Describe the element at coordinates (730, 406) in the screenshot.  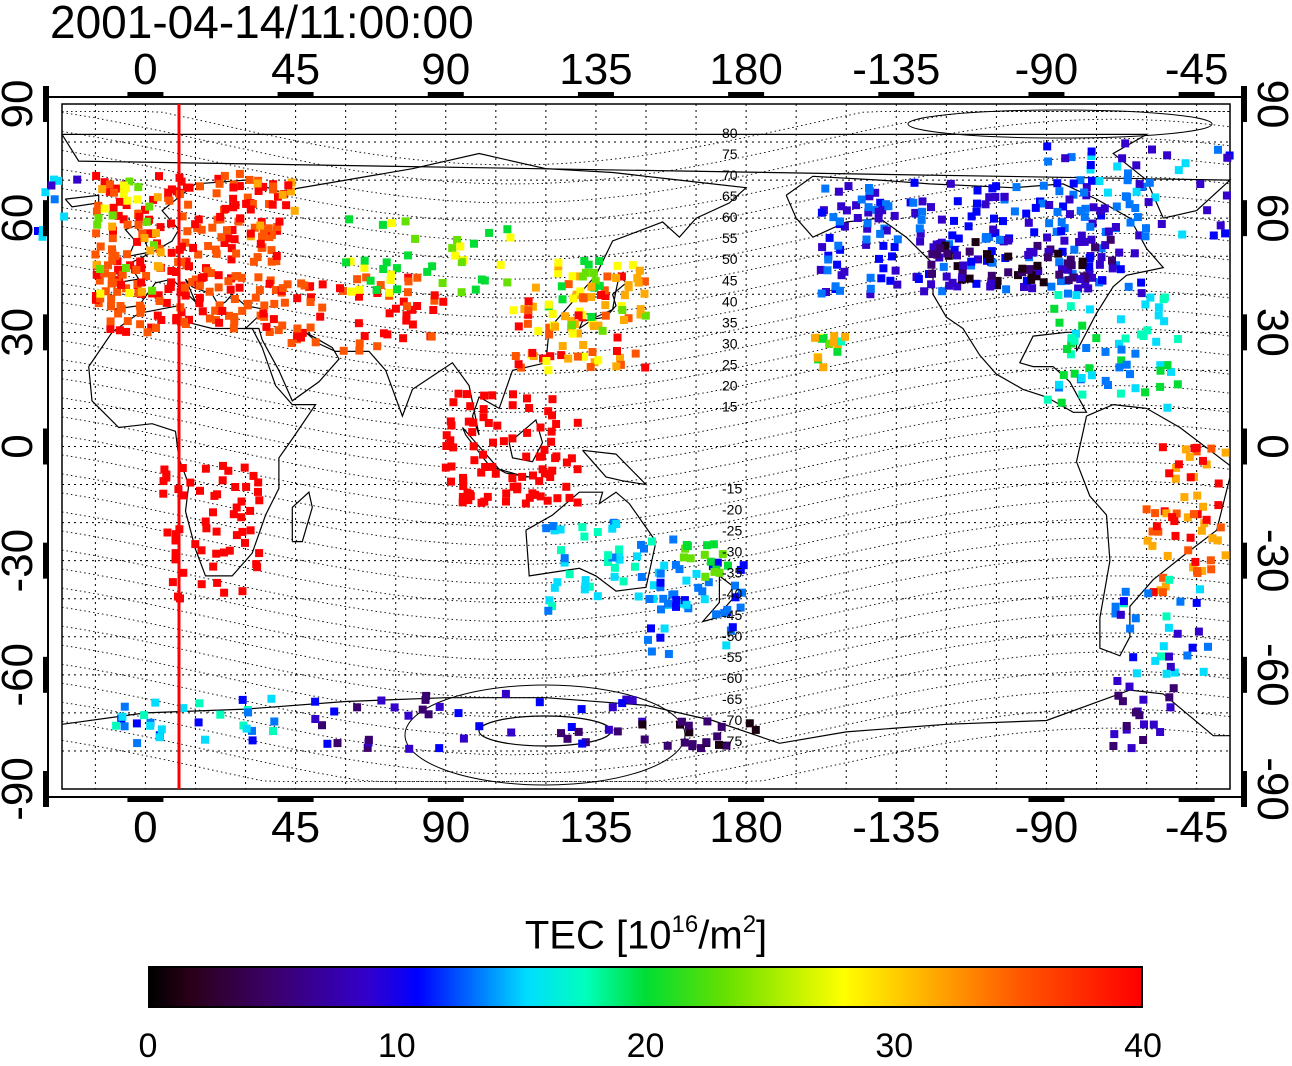
I see `contour-label: 15` at that location.